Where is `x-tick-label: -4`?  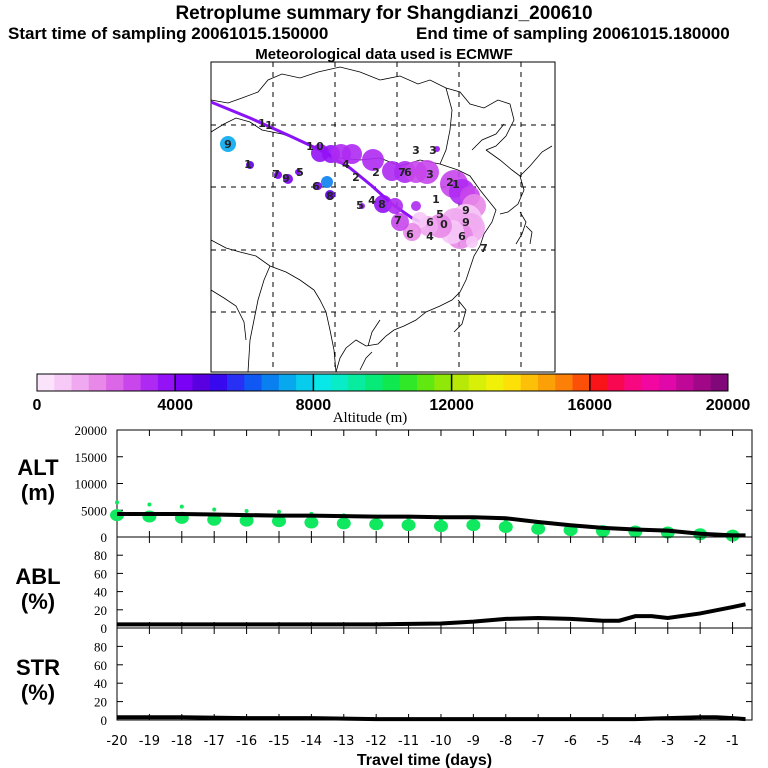
x-tick-label: -4 is located at coordinates (635, 741).